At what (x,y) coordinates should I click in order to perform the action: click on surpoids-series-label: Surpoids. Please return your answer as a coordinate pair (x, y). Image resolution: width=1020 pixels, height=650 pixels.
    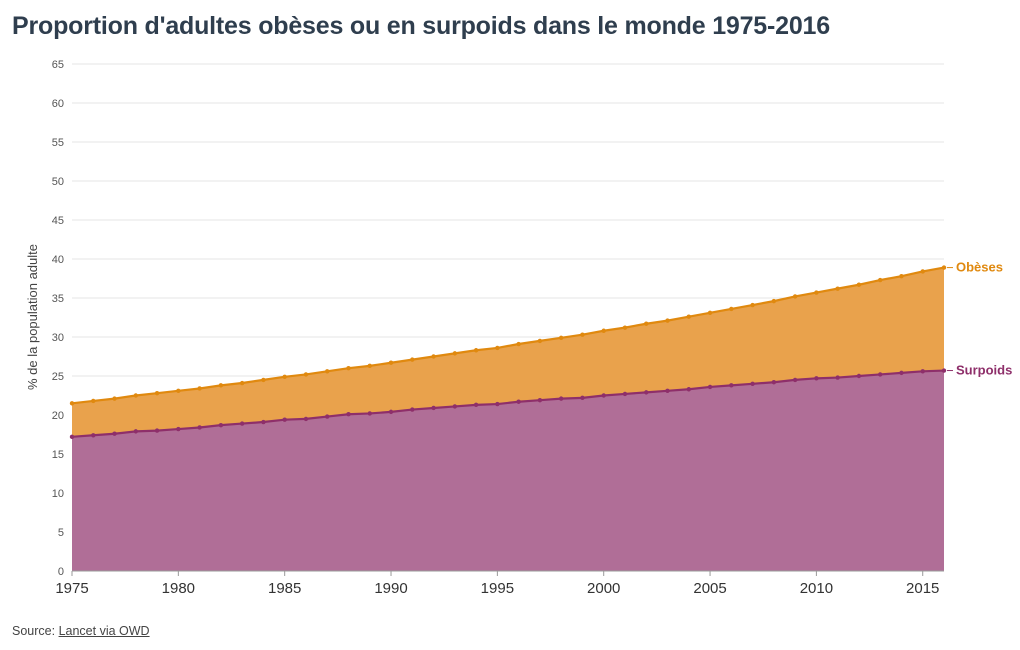
    Looking at the image, I should click on (984, 370).